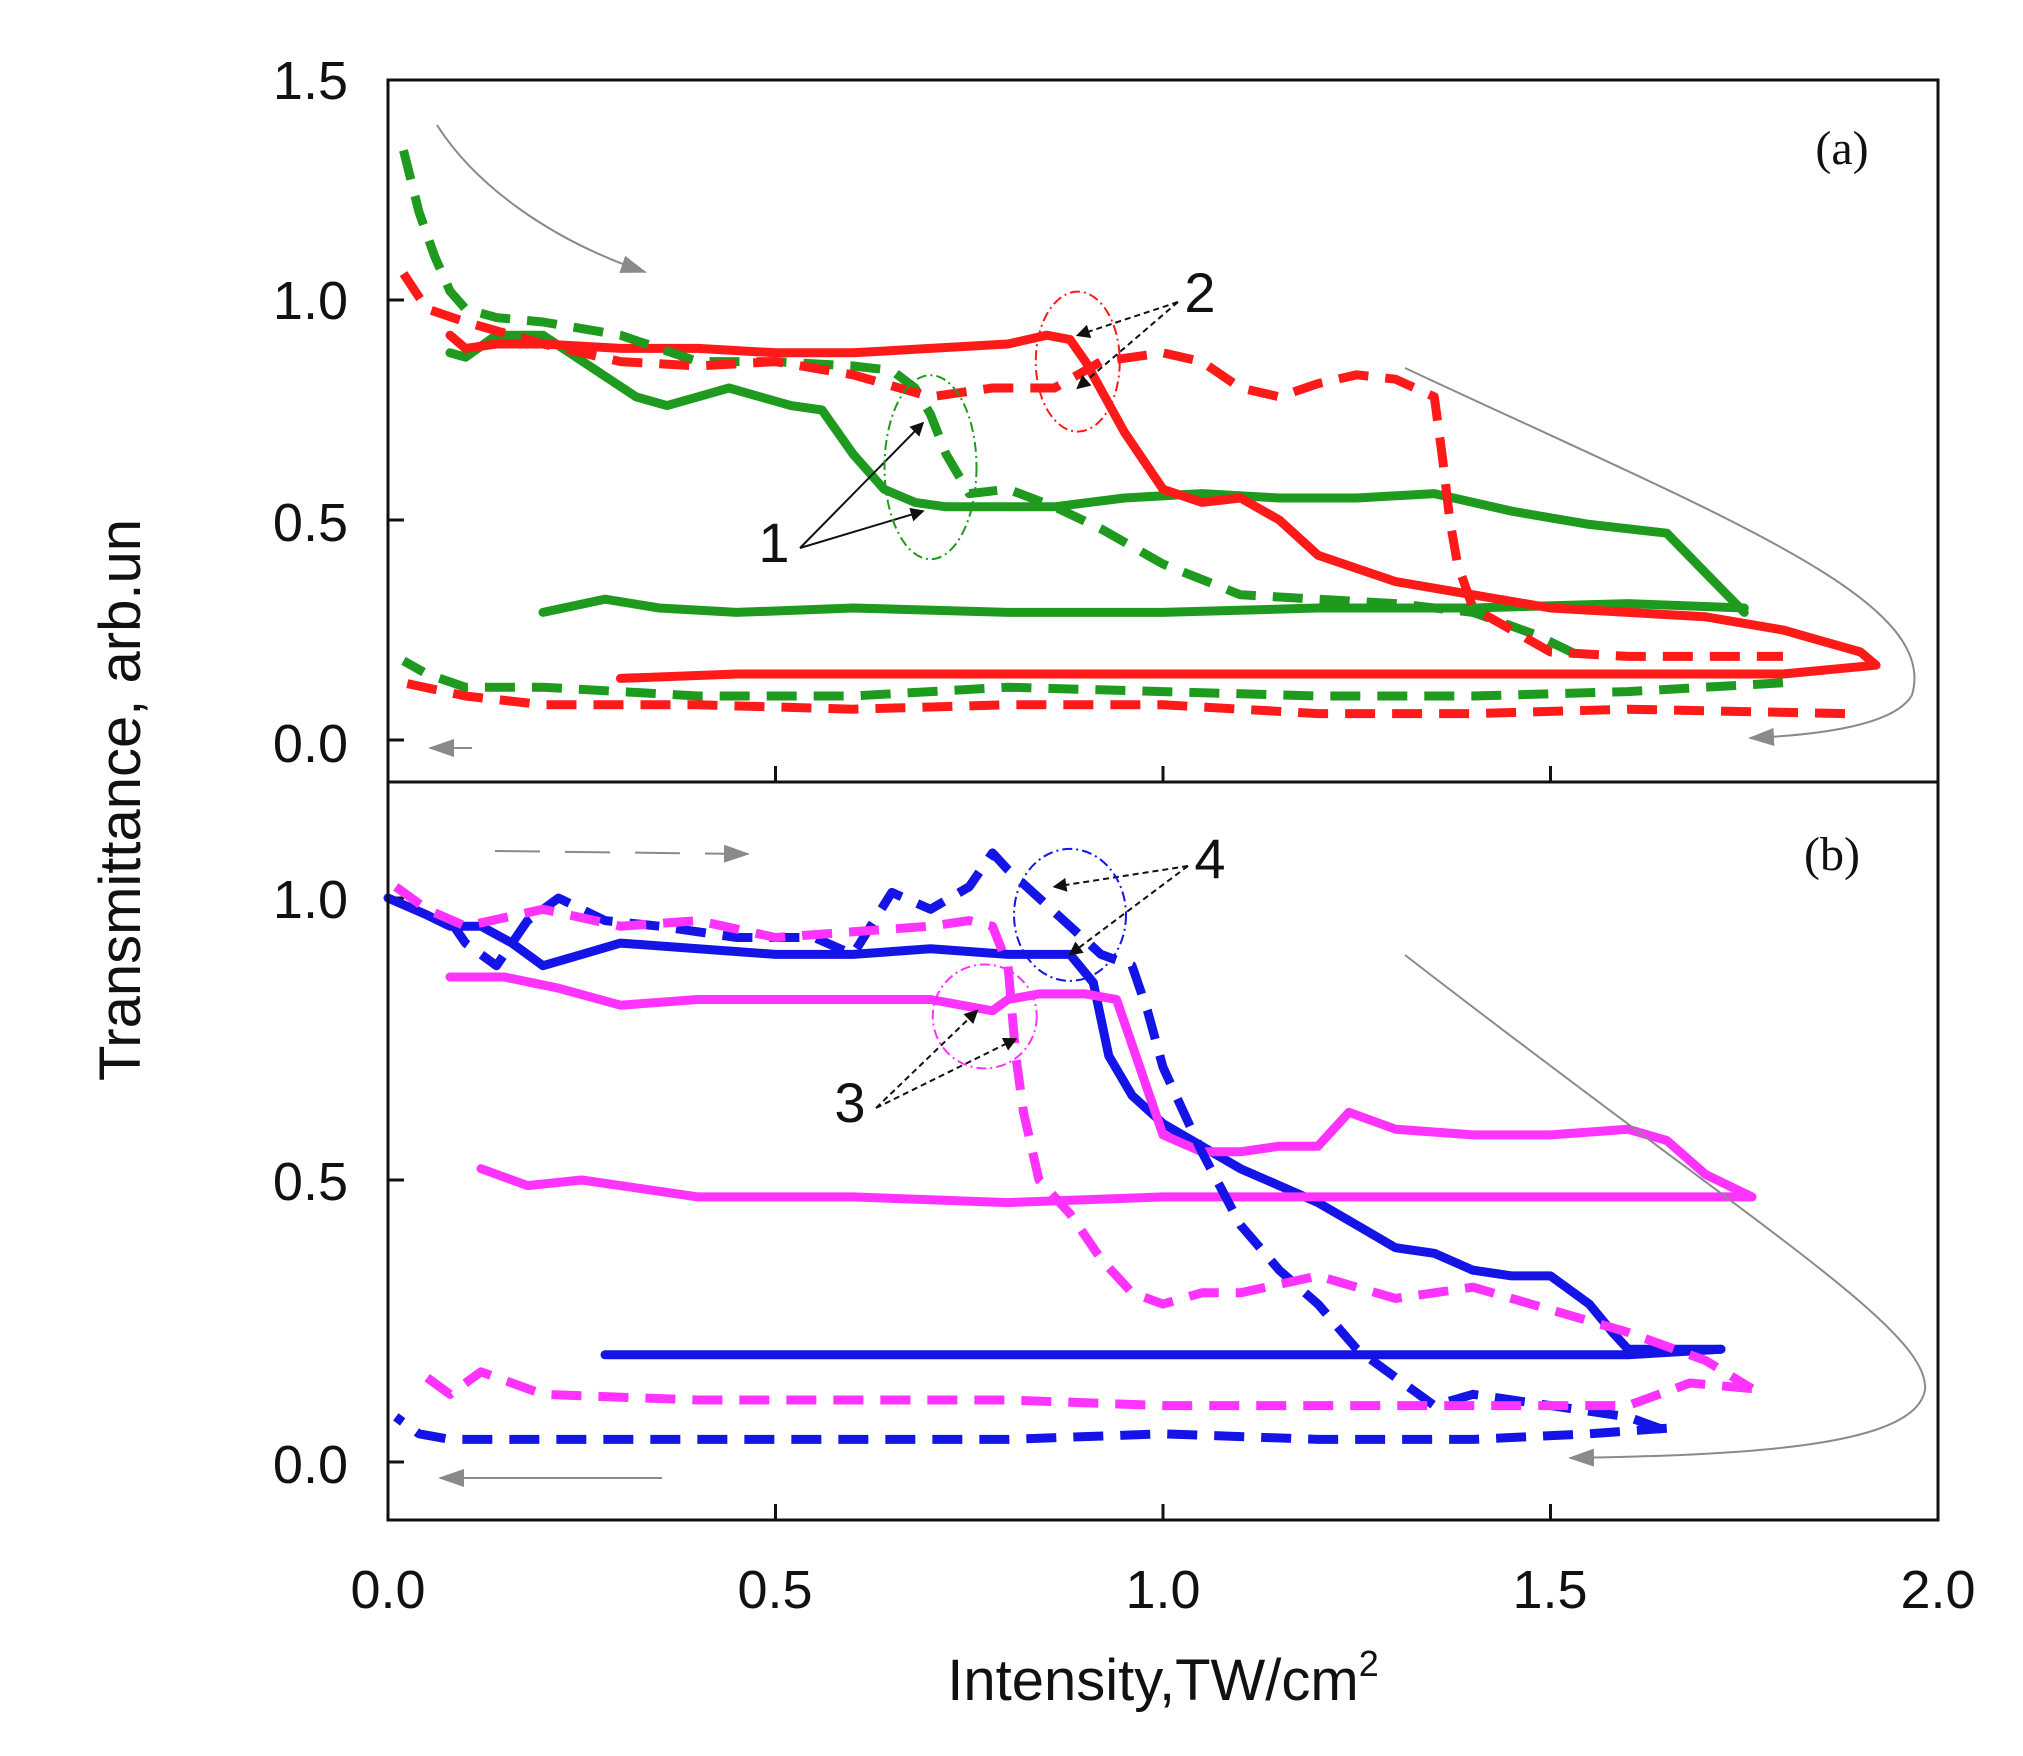 The width and height of the screenshot is (2023, 1756). Describe the element at coordinates (1549, 1590) in the screenshot. I see `x-tick-label: 1.5` at that location.